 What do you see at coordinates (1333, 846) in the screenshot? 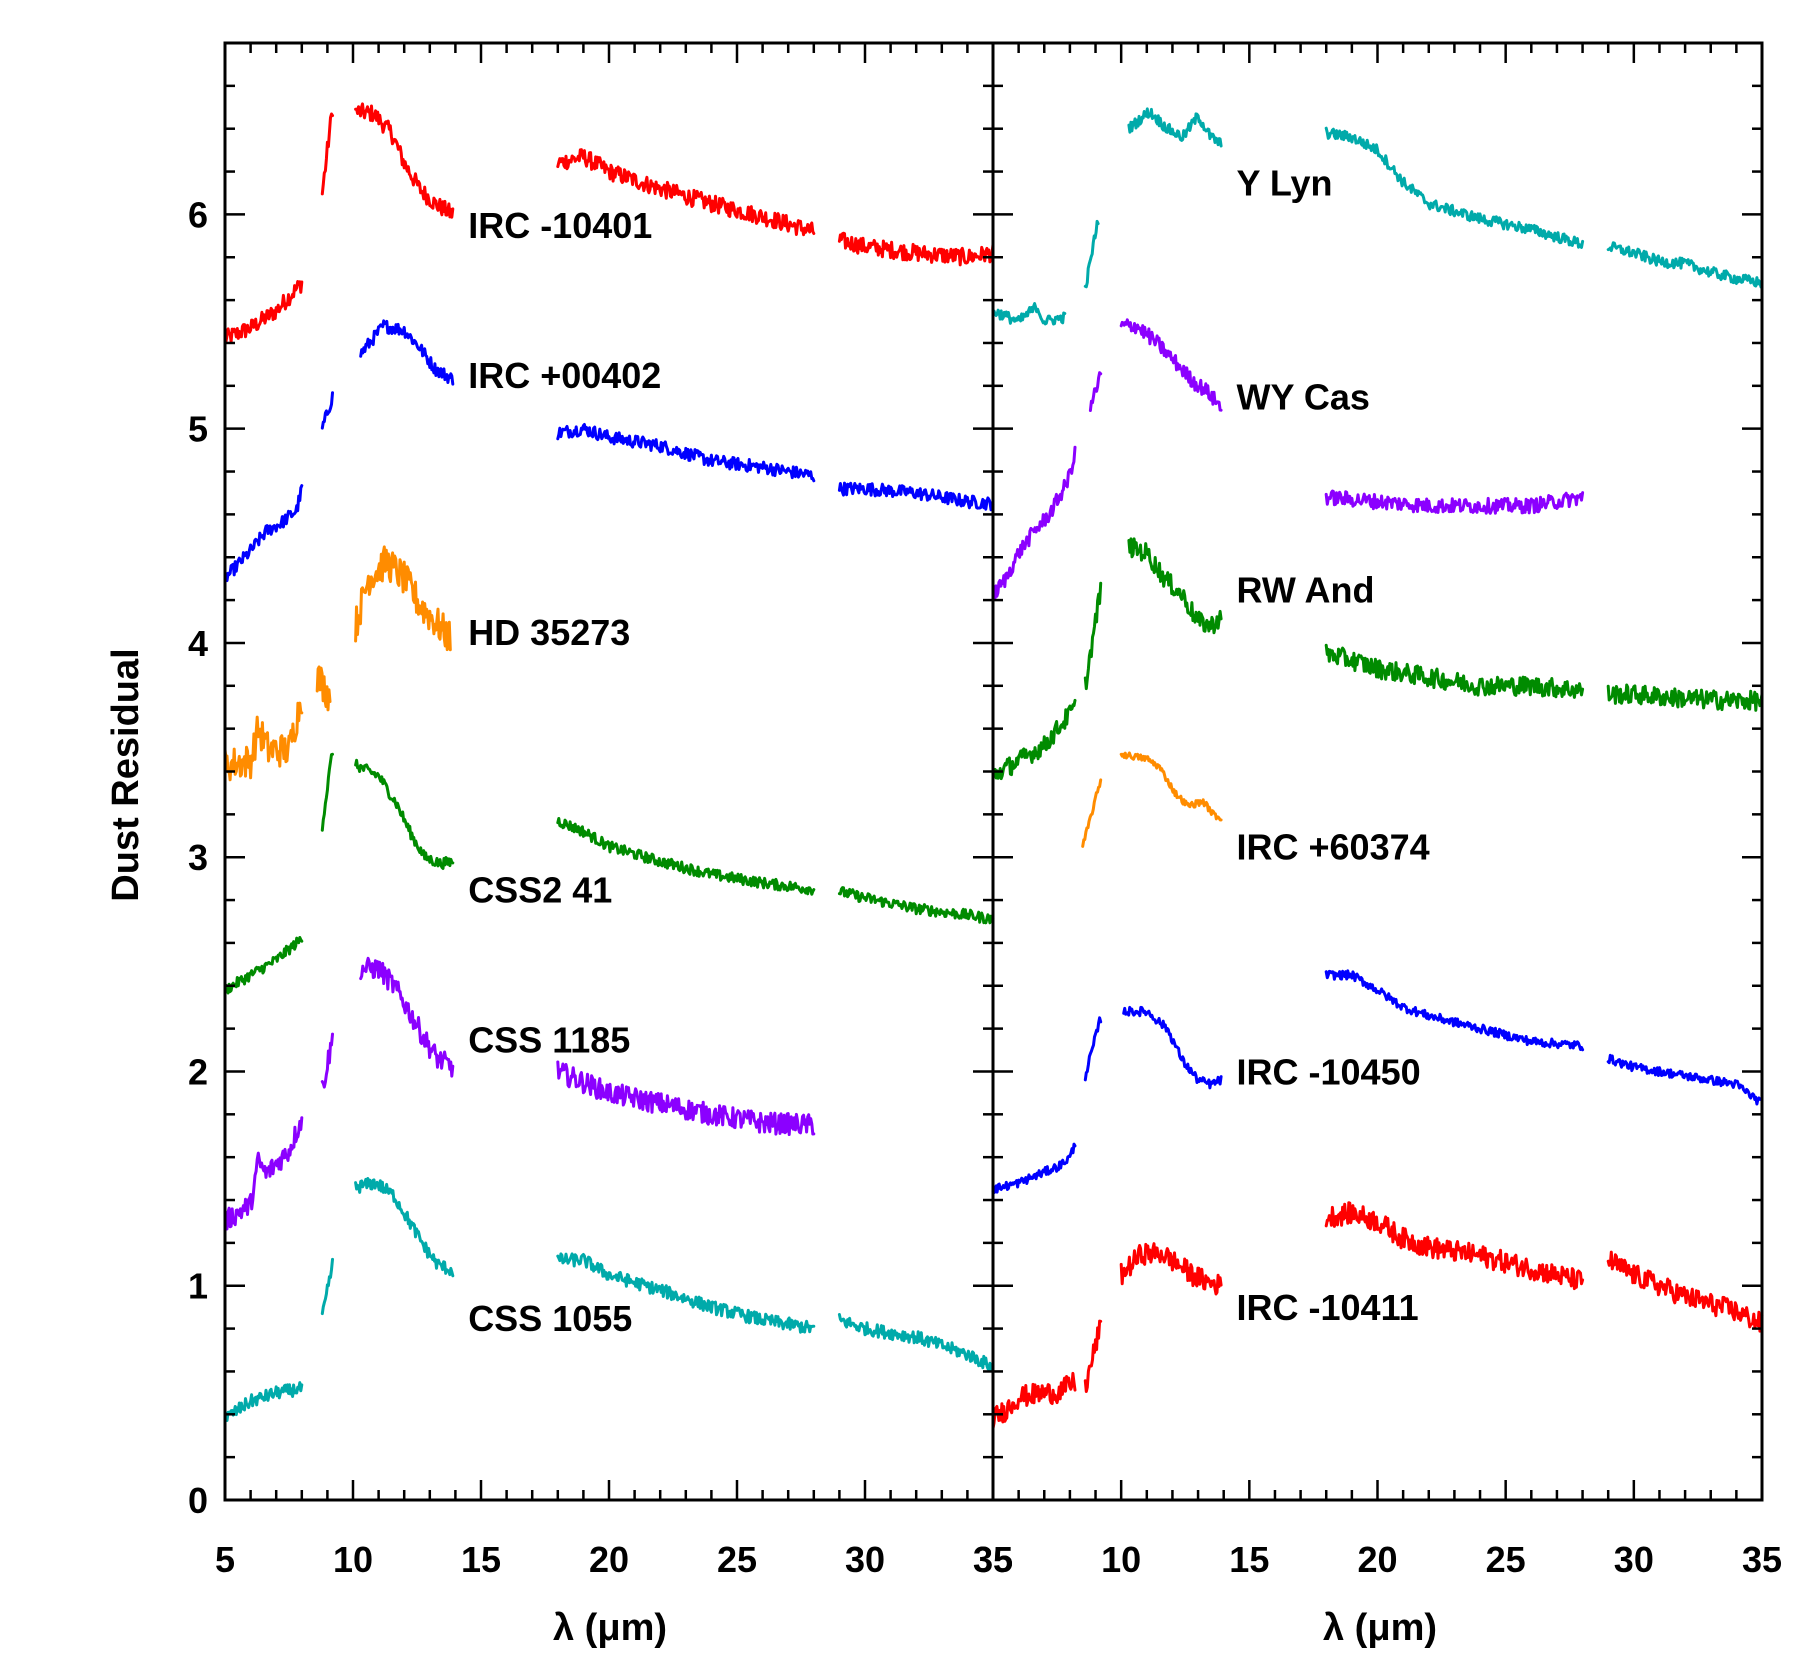
I see `series-label: IRC +60374` at bounding box center [1333, 846].